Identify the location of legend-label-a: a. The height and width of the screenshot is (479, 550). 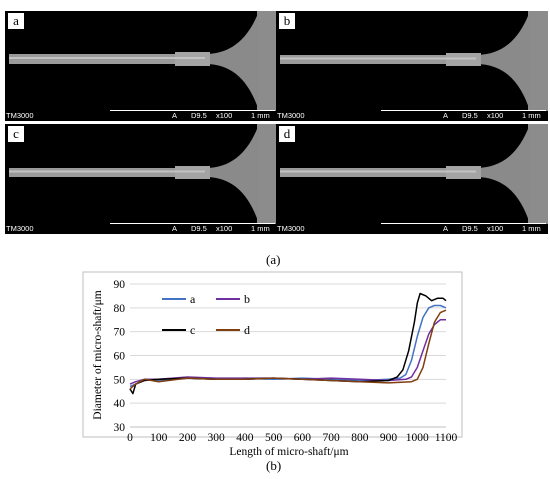
(193, 299).